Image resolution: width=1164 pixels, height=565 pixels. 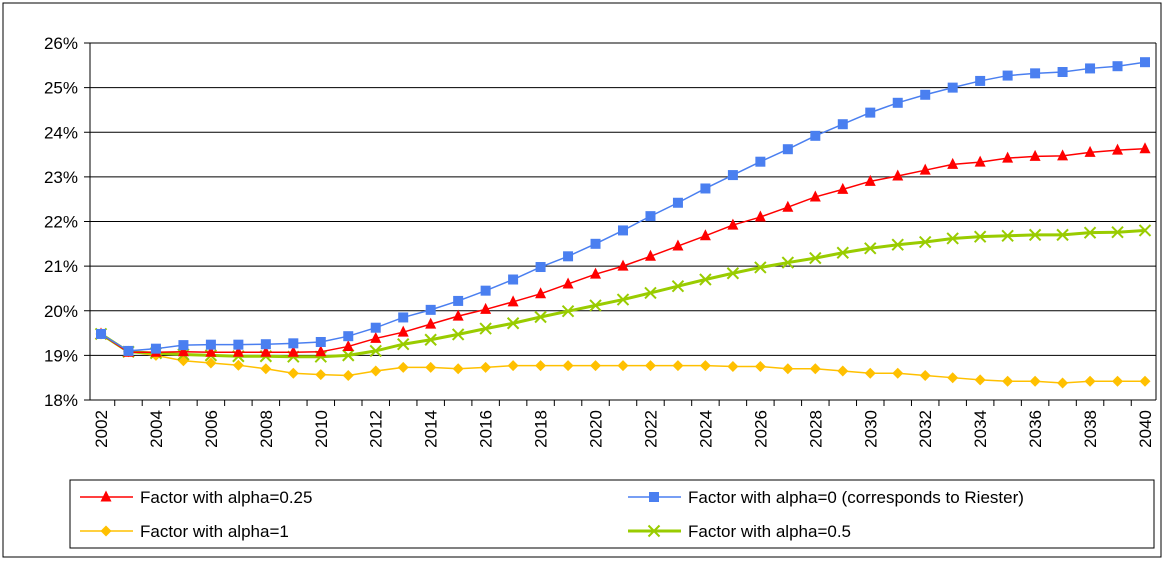 What do you see at coordinates (61, 311) in the screenshot?
I see `y-tick-label: 20%` at bounding box center [61, 311].